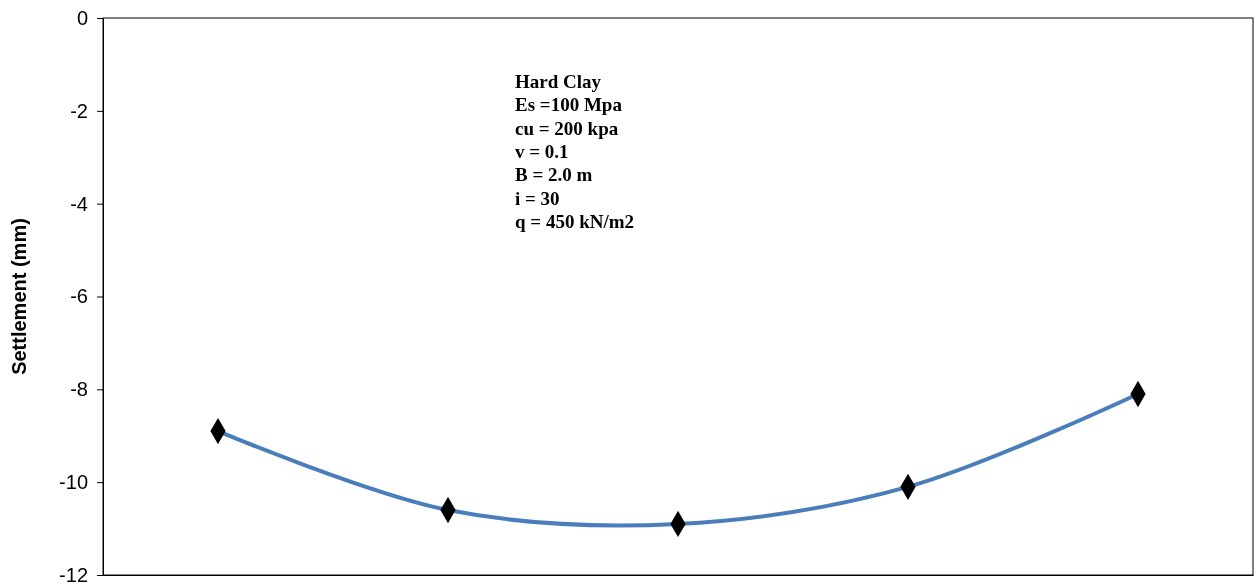  Describe the element at coordinates (554, 175) in the screenshot. I see `annotation: B = 2.0 m` at that location.